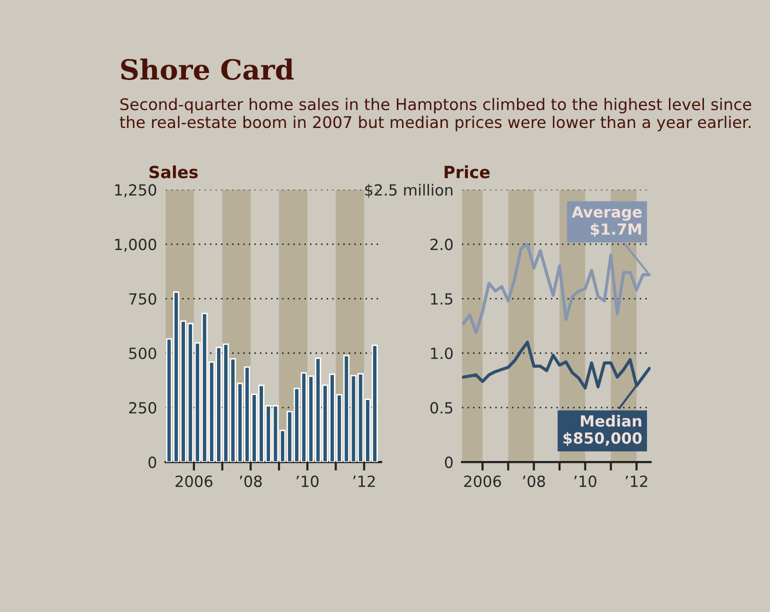  What do you see at coordinates (142, 408) in the screenshot?
I see `y-tick-label: 250` at bounding box center [142, 408].